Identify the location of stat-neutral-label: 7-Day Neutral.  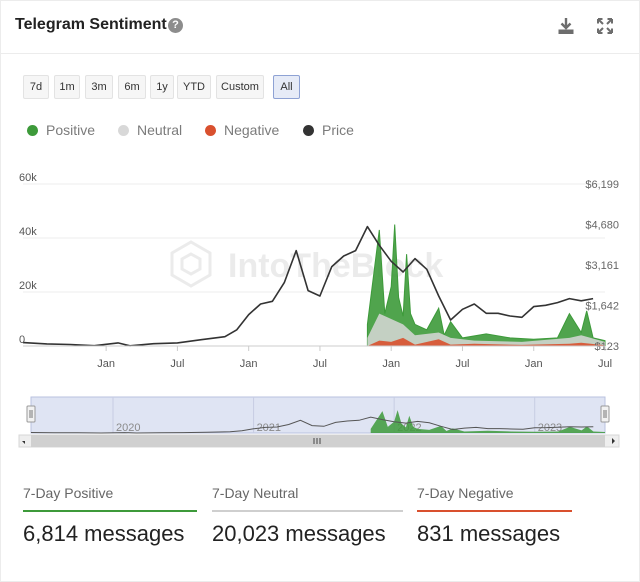
(255, 493).